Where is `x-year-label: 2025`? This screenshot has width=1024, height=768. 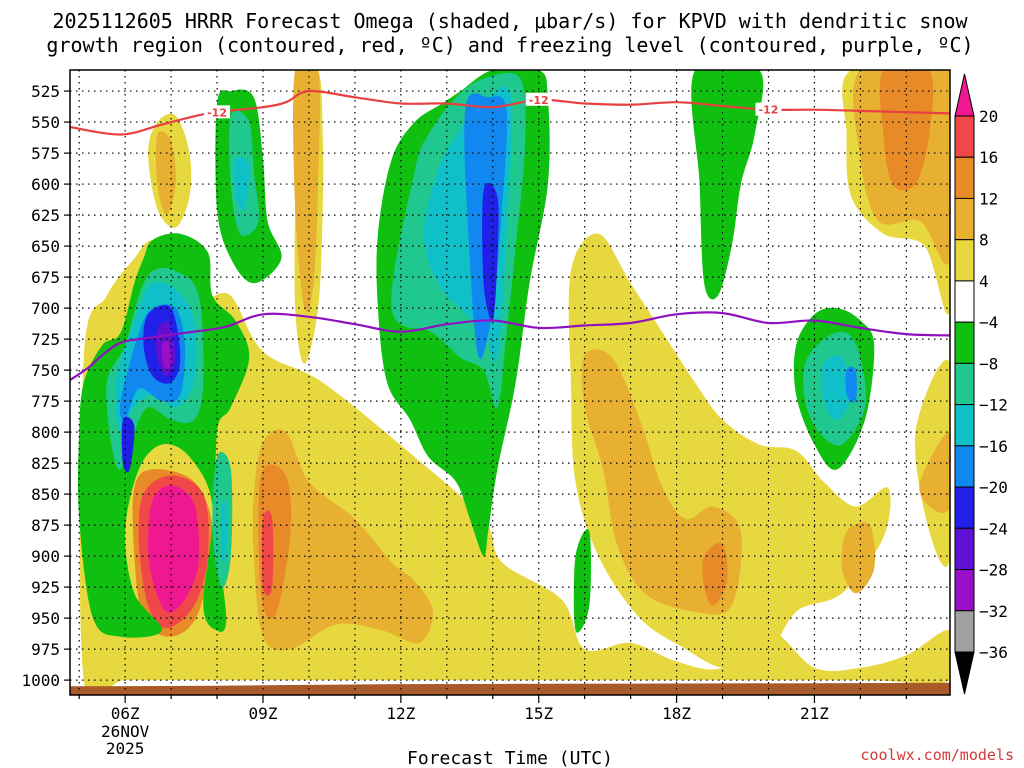 x-year-label: 2025 is located at coordinates (125, 748).